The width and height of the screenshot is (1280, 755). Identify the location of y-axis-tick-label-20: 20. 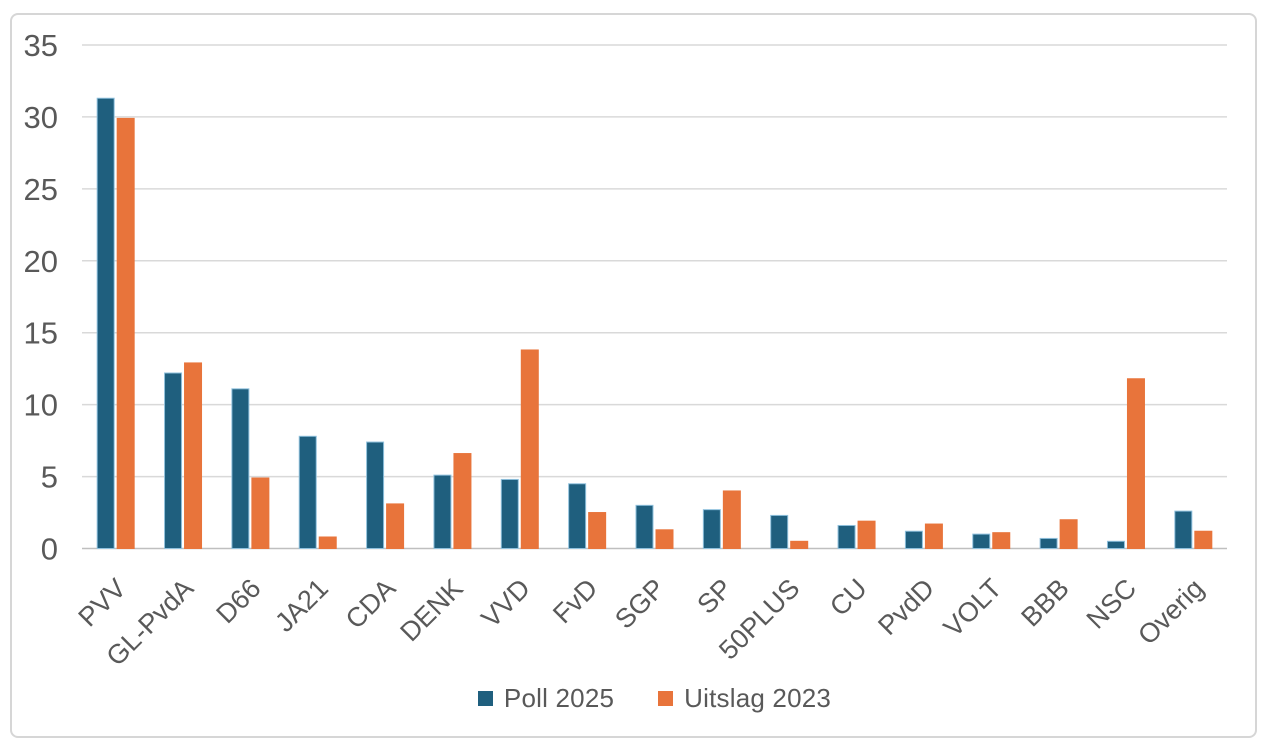
(41, 261).